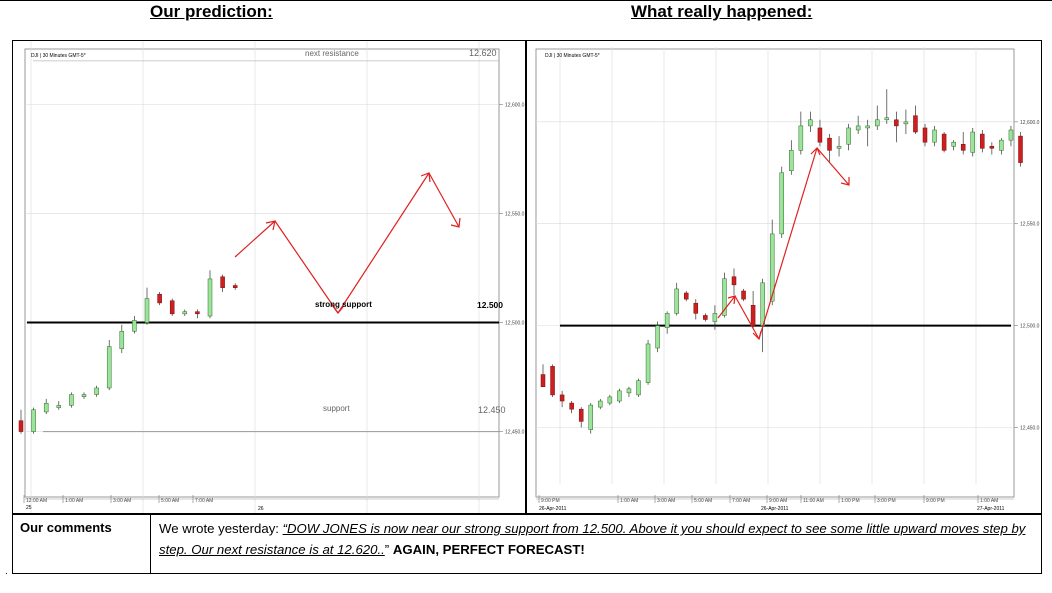  I want to click on actual-heading: What really happened:, so click(722, 11).